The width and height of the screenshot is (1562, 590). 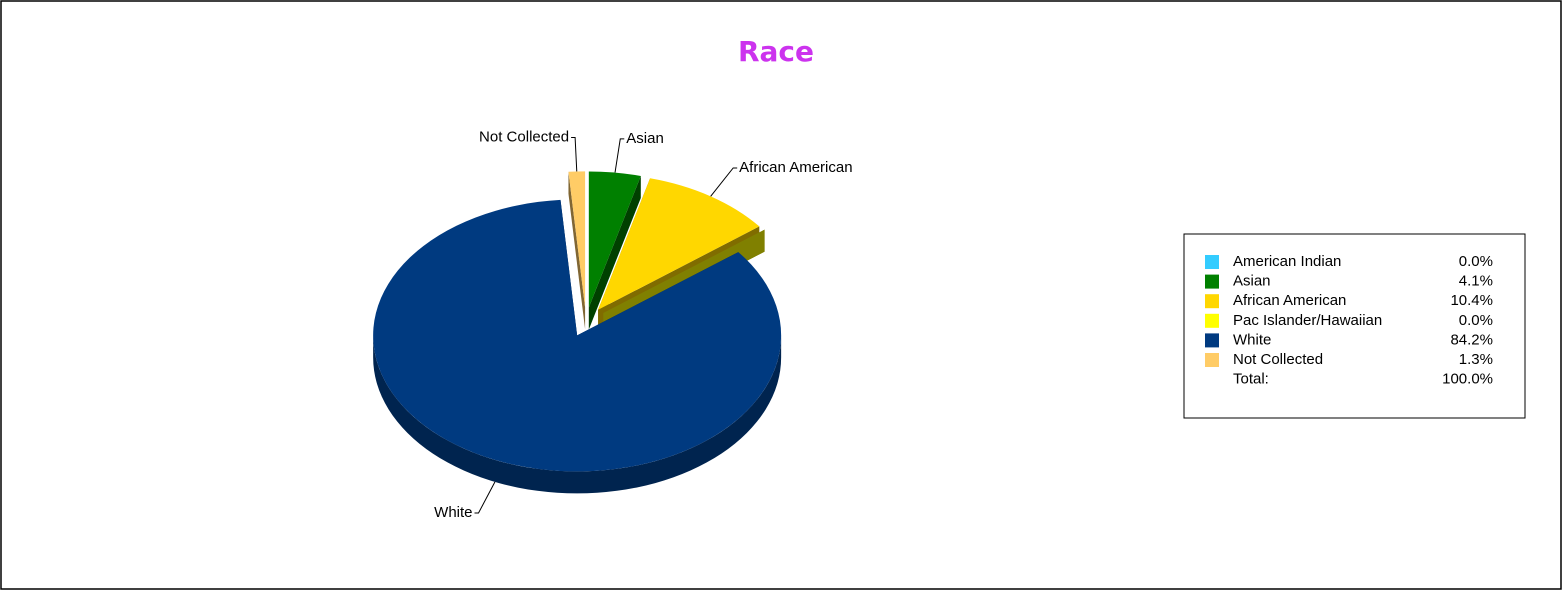 What do you see at coordinates (1252, 339) in the screenshot?
I see `legend-label: White` at bounding box center [1252, 339].